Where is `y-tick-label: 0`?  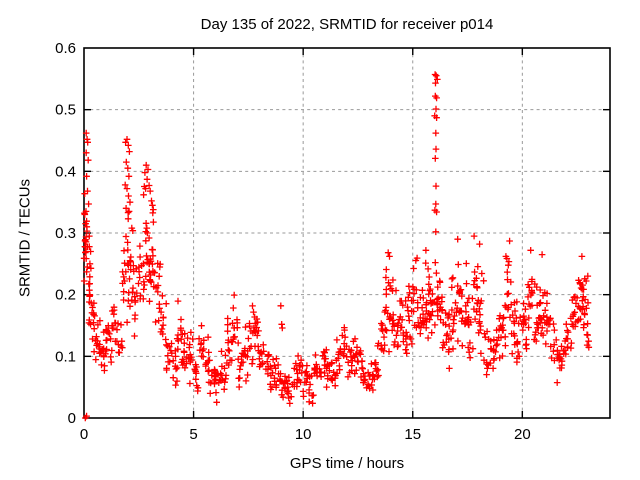
y-tick-label: 0 is located at coordinates (72, 418).